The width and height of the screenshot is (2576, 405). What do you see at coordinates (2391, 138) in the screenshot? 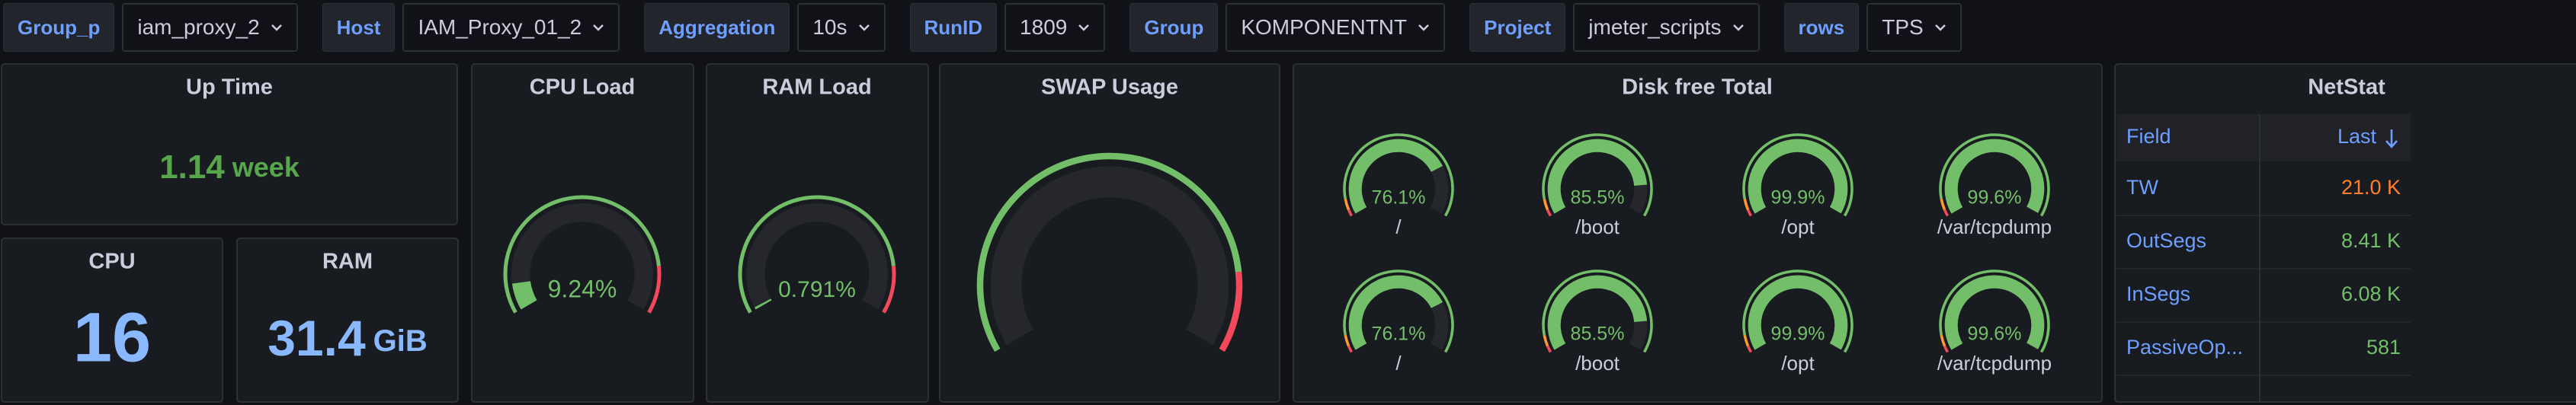
I see `sort-icon` at bounding box center [2391, 138].